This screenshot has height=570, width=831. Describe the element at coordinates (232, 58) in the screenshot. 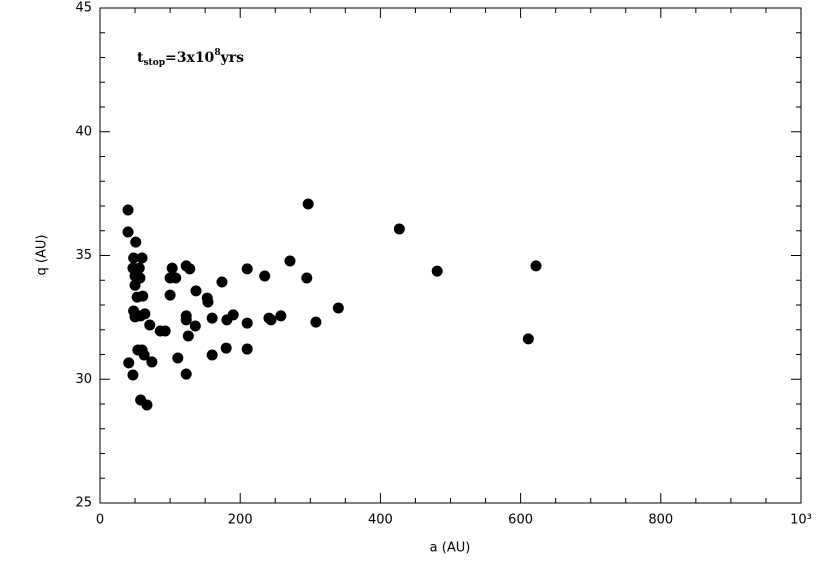

I see `annotation-tail: yrs` at that location.